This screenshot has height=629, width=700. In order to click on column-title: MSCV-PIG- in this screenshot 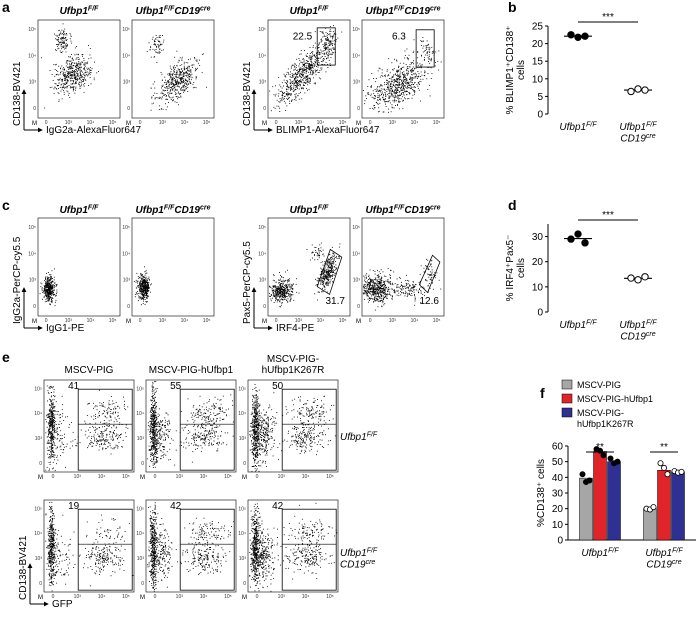, I will do `click(293, 359)`.